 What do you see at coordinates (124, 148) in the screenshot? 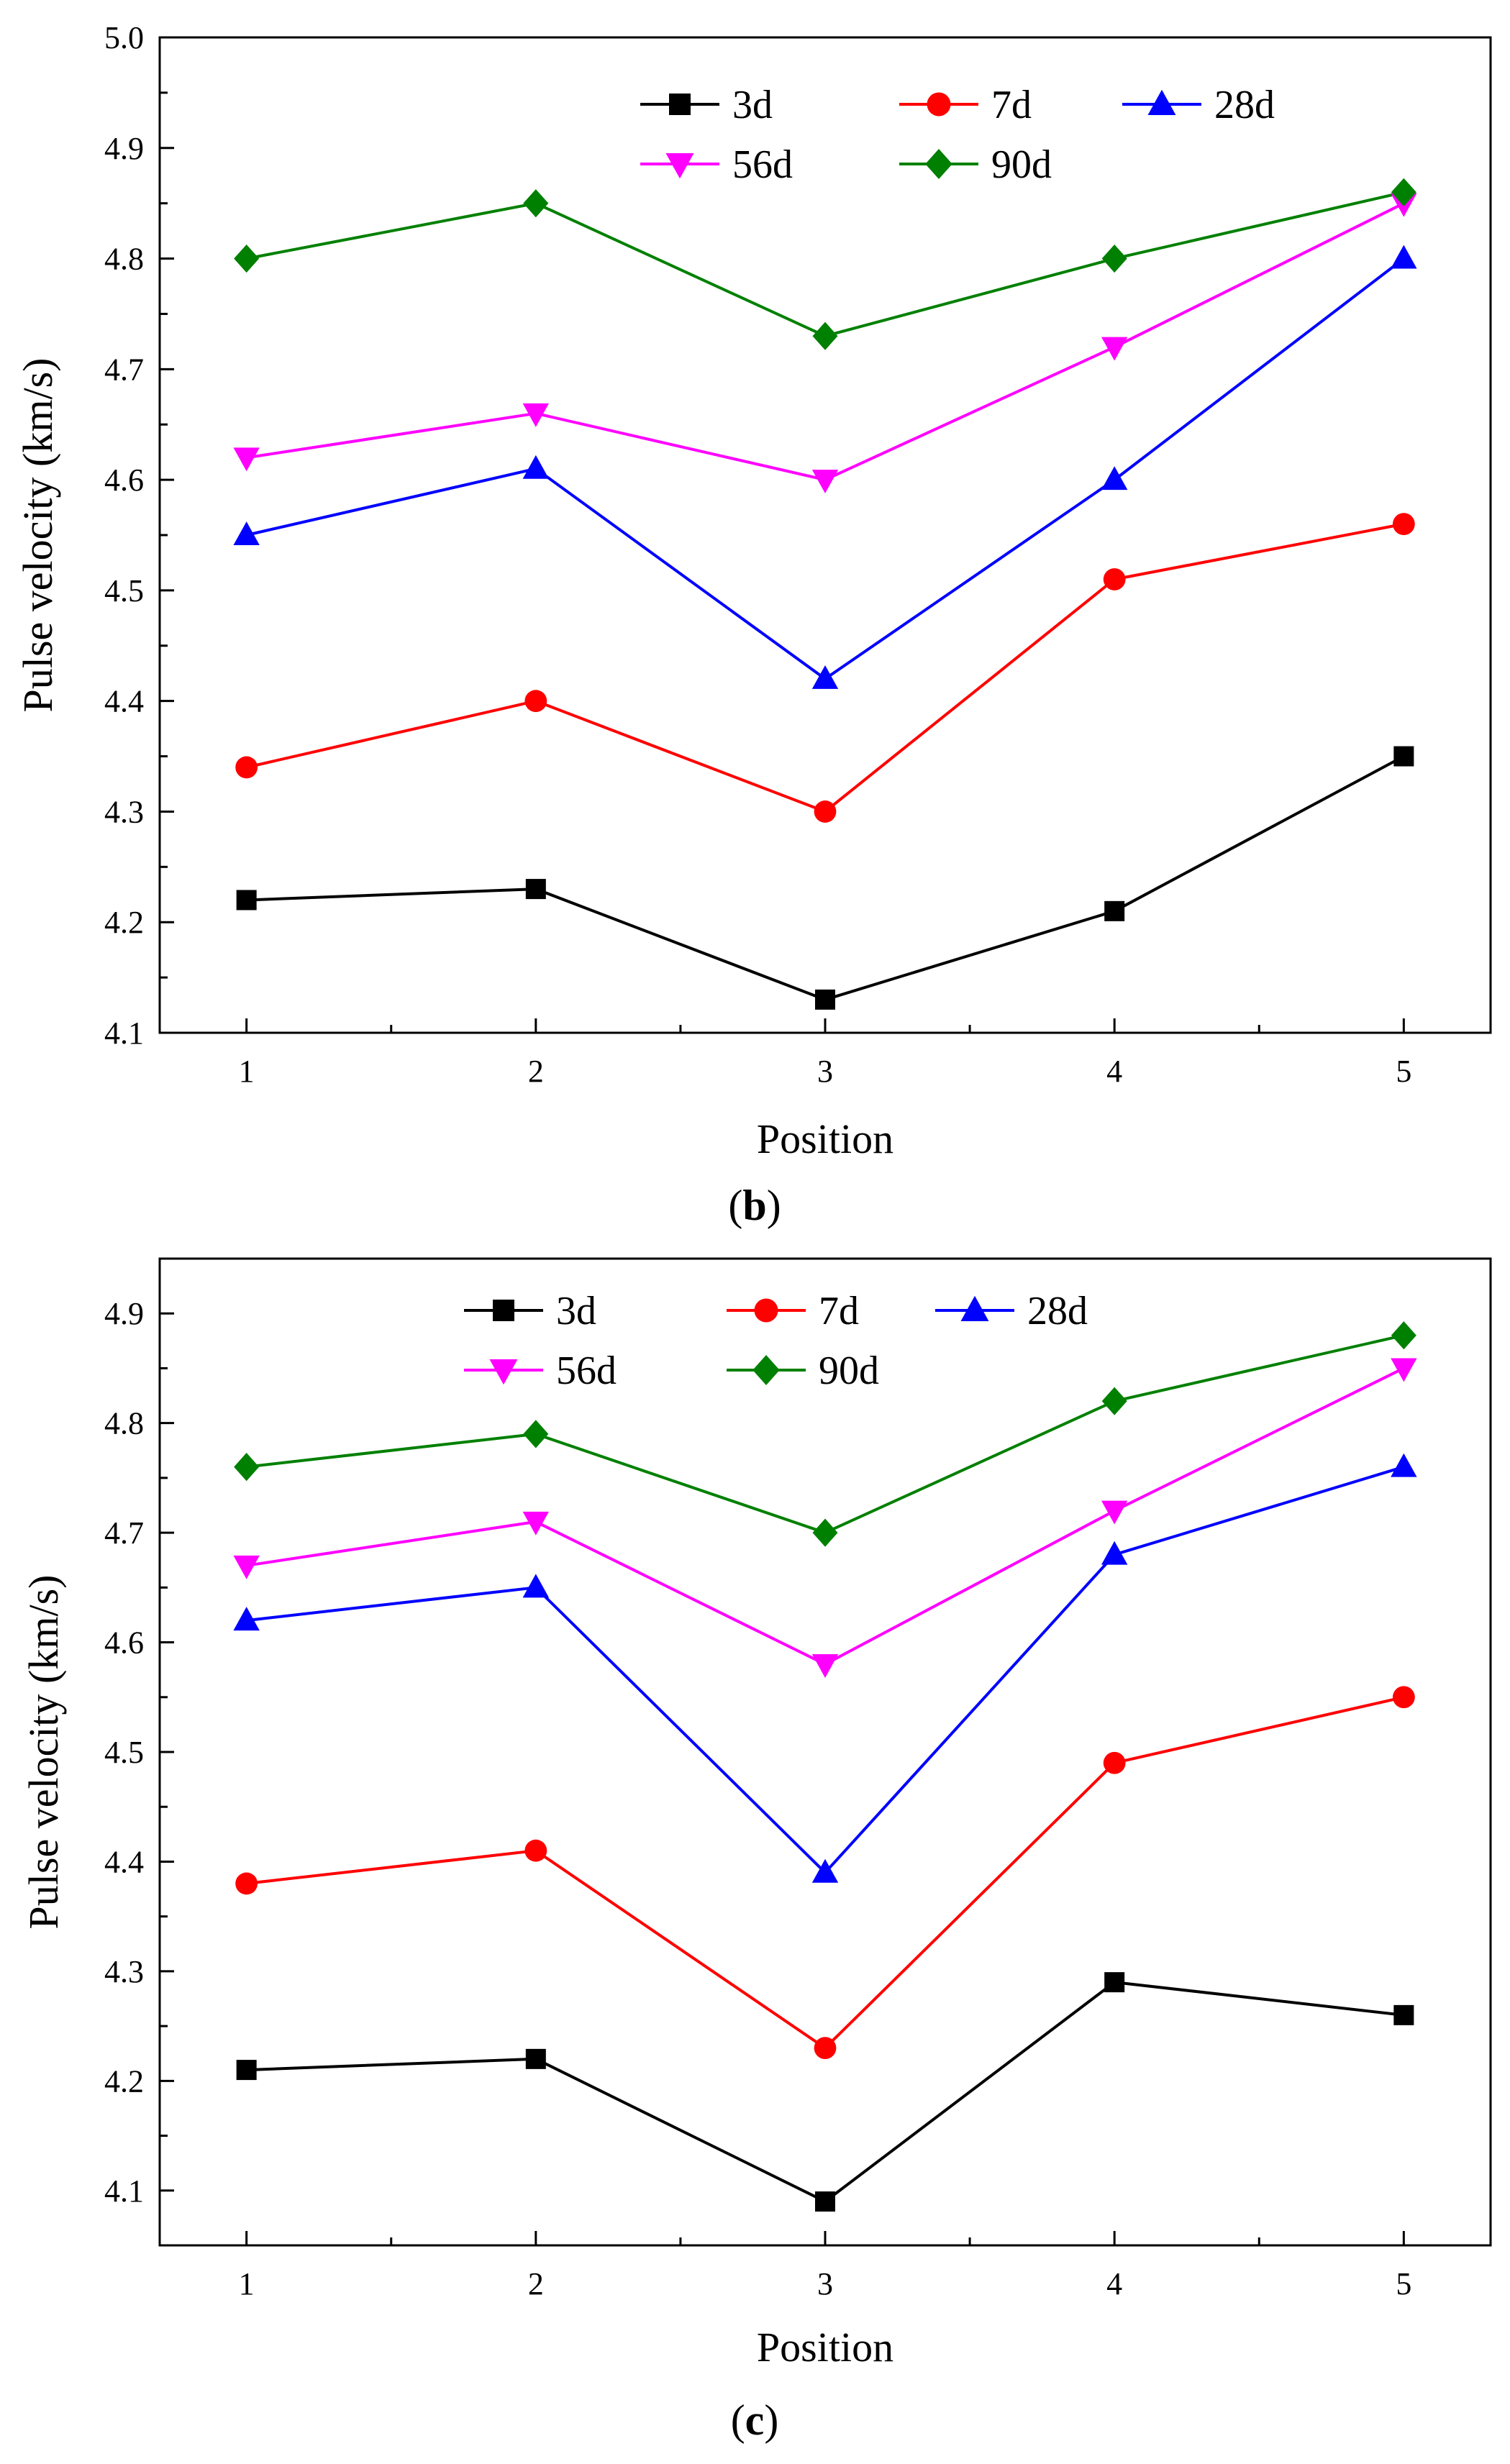
I see `y-tick-label: 4.9` at bounding box center [124, 148].